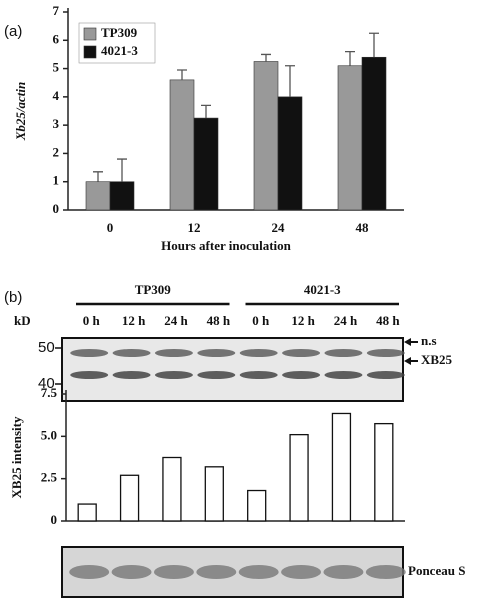 This screenshot has width=492, height=600. I want to click on western-blot, so click(232, 369).